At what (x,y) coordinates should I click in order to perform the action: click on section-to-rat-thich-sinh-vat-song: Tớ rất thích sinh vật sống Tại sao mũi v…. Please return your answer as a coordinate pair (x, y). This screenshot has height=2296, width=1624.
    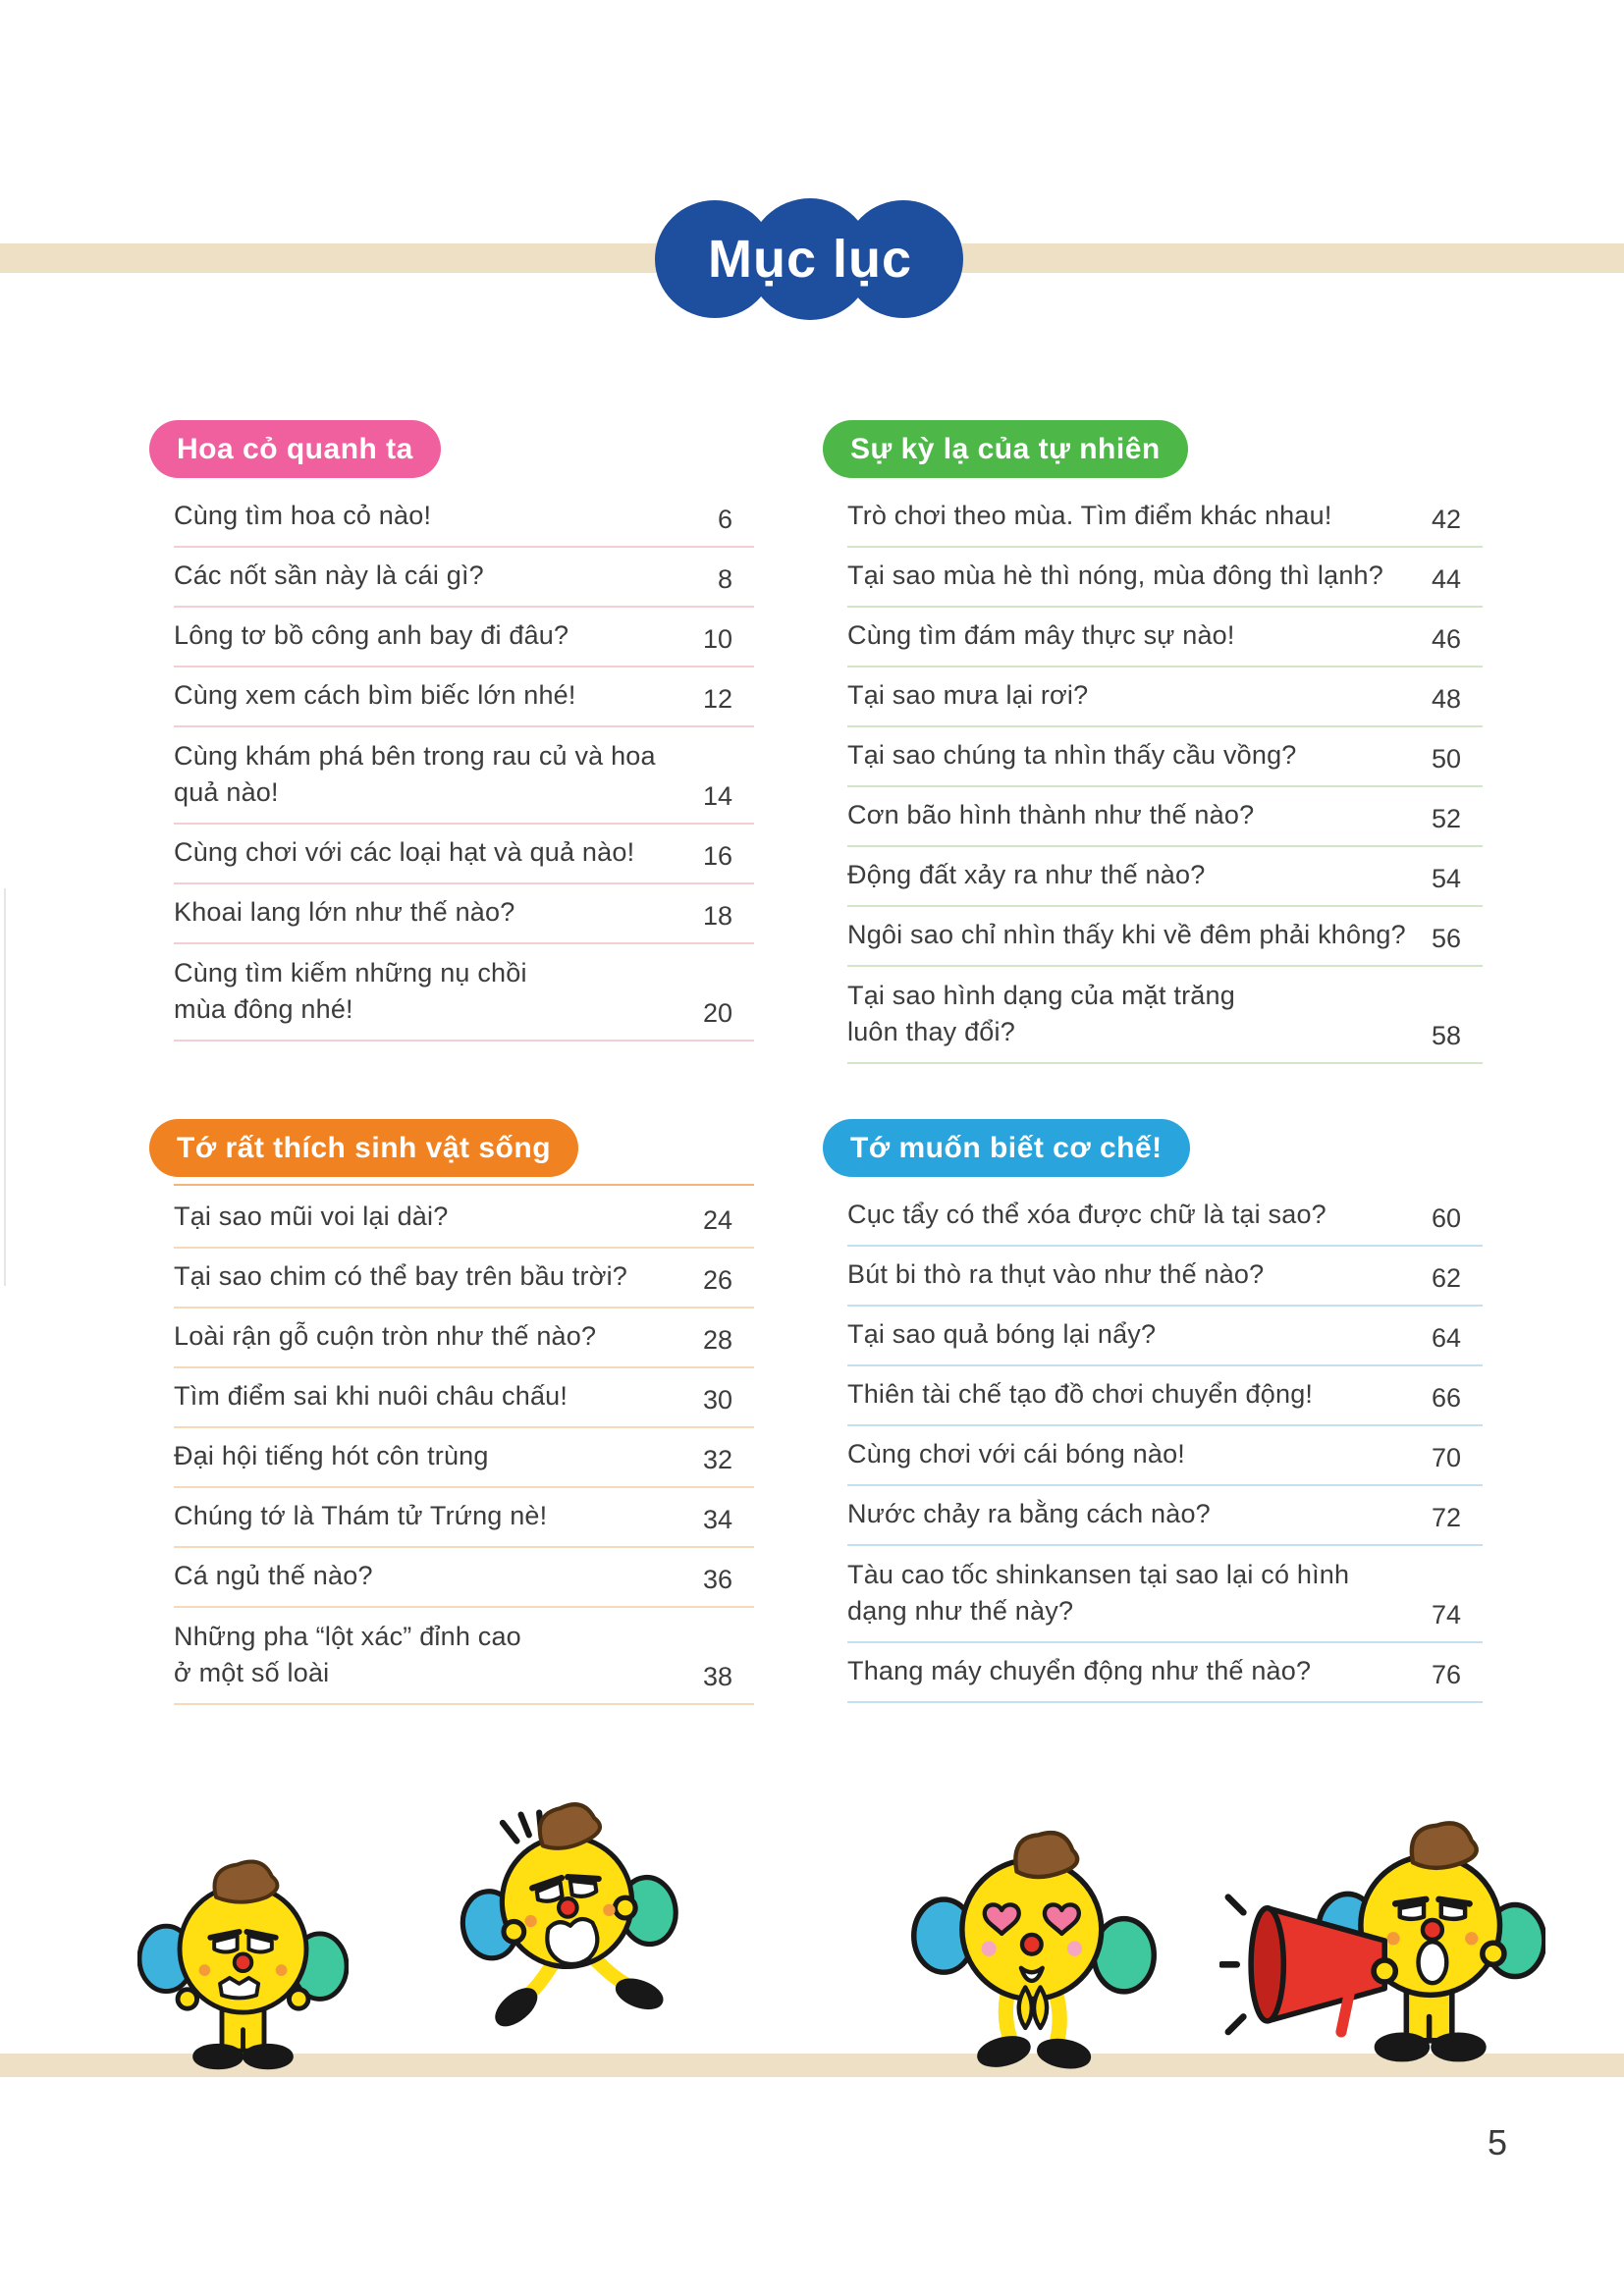
    Looking at the image, I should click on (451, 1412).